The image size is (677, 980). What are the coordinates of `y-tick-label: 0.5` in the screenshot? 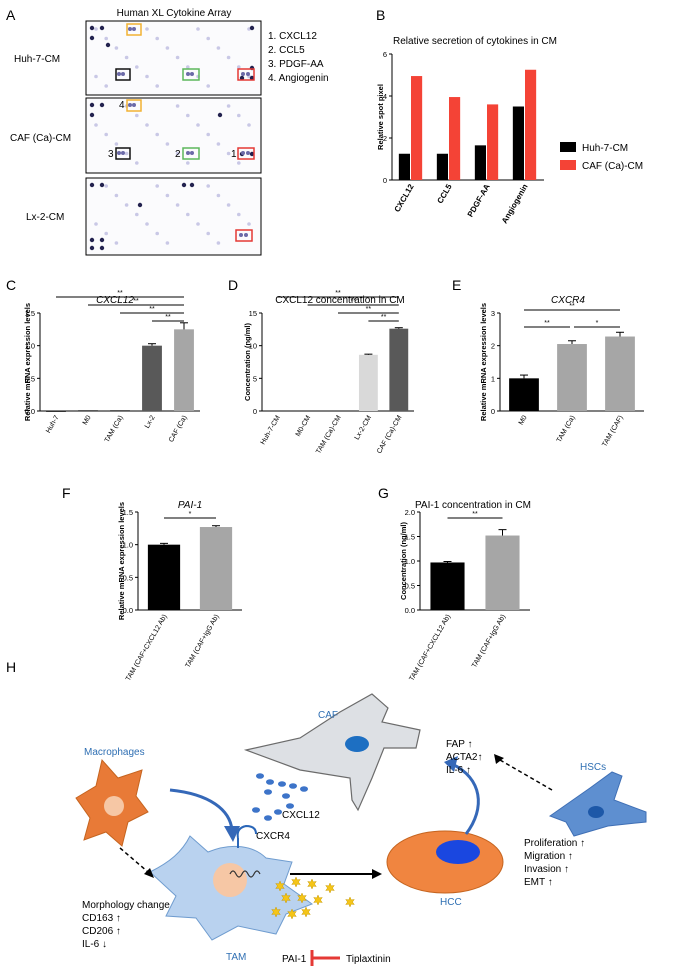 It's located at (410, 586).